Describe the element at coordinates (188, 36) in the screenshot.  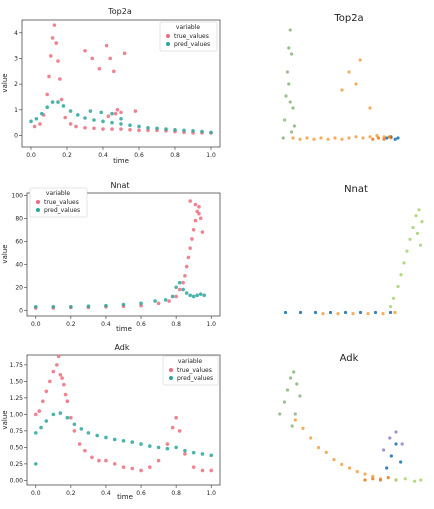
I see `legend-box` at that location.